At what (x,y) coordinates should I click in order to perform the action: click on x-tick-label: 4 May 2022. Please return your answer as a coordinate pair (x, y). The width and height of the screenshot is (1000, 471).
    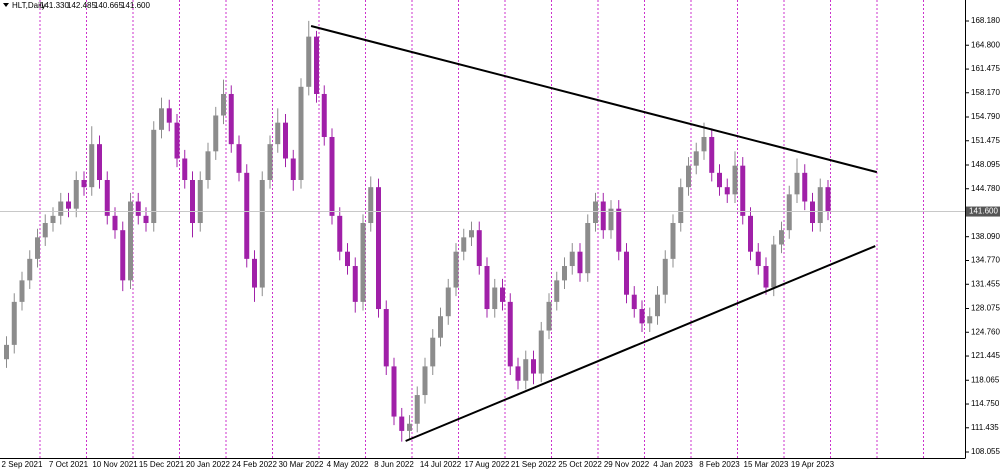
    Looking at the image, I should click on (348, 464).